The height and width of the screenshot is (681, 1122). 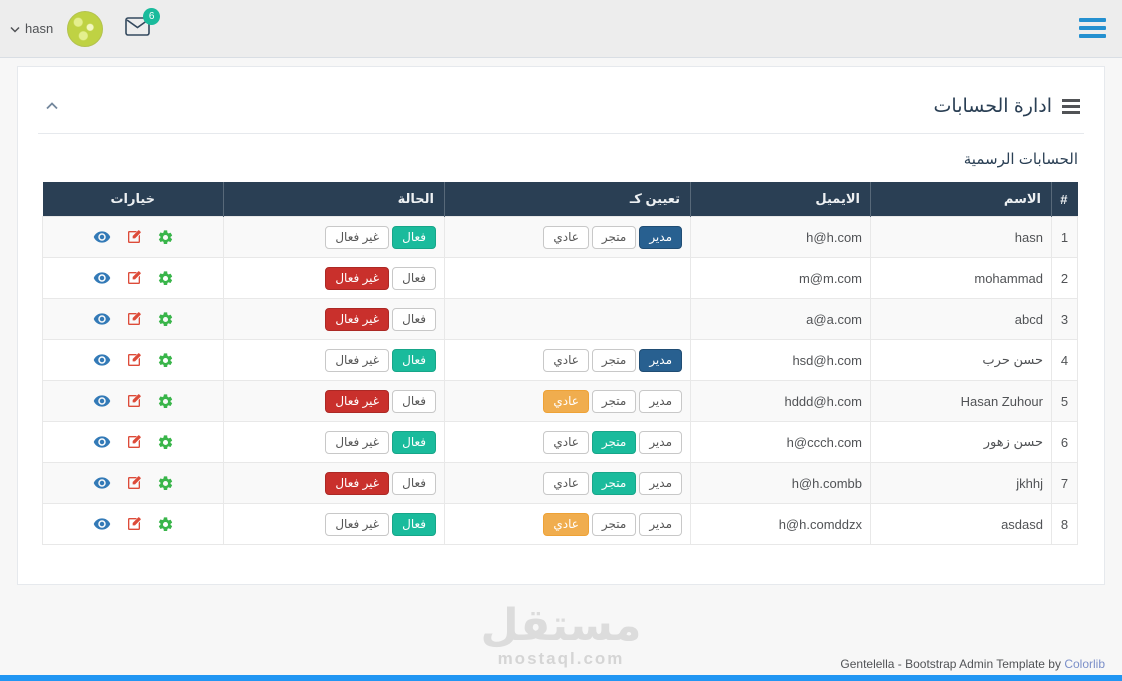 What do you see at coordinates (950, 664) in the screenshot?
I see `footer-credit-text: Gentelella - Bootstrap Admin Template by` at bounding box center [950, 664].